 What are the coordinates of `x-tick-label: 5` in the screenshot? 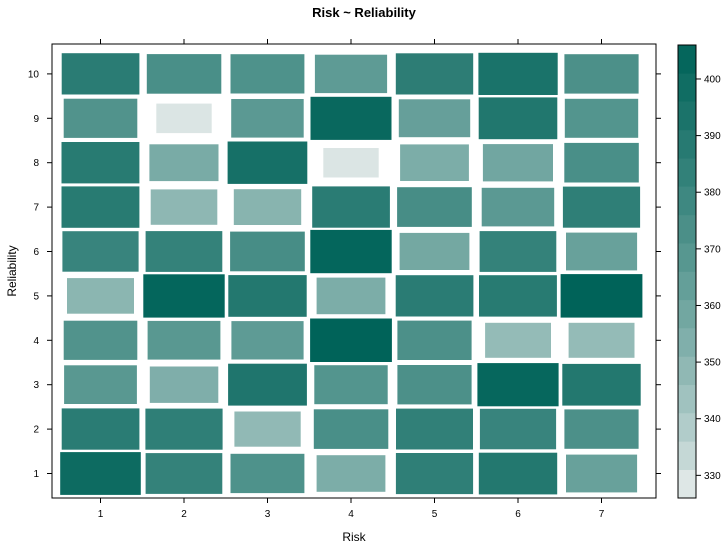 It's located at (435, 514).